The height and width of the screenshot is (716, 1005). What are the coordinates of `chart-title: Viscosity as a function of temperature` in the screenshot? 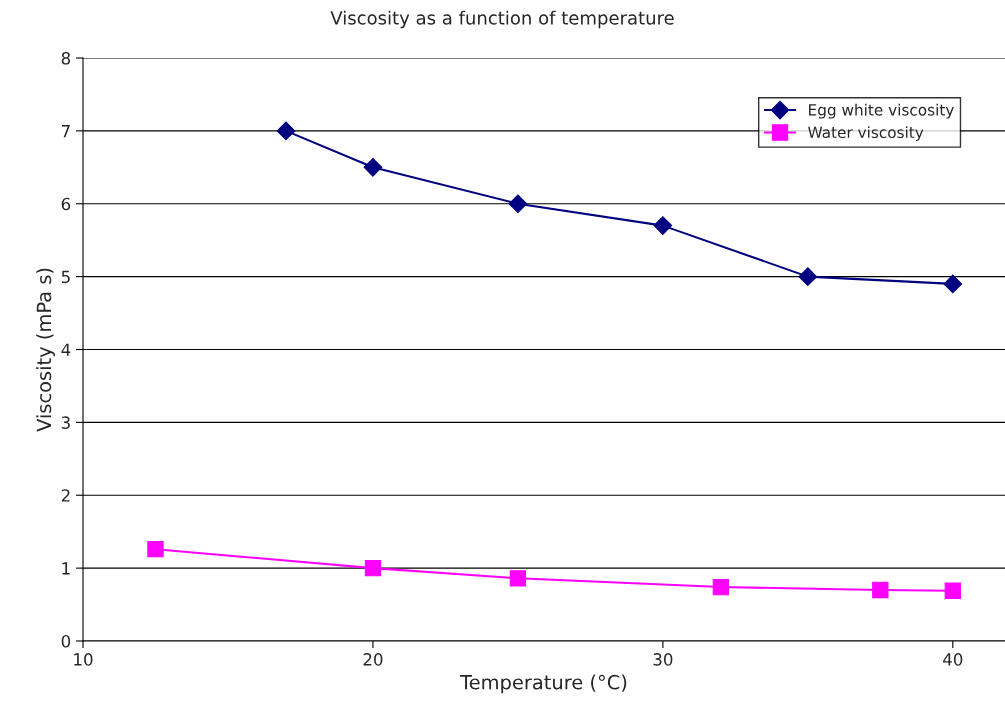 It's located at (502, 19).